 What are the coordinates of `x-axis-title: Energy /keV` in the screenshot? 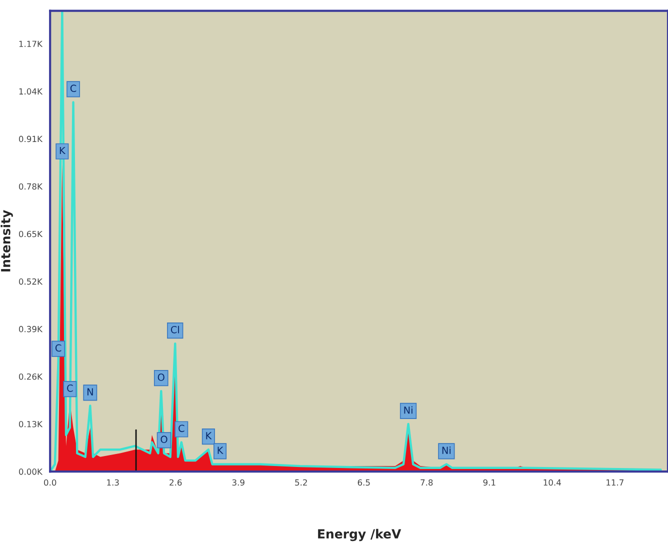 It's located at (360, 535).